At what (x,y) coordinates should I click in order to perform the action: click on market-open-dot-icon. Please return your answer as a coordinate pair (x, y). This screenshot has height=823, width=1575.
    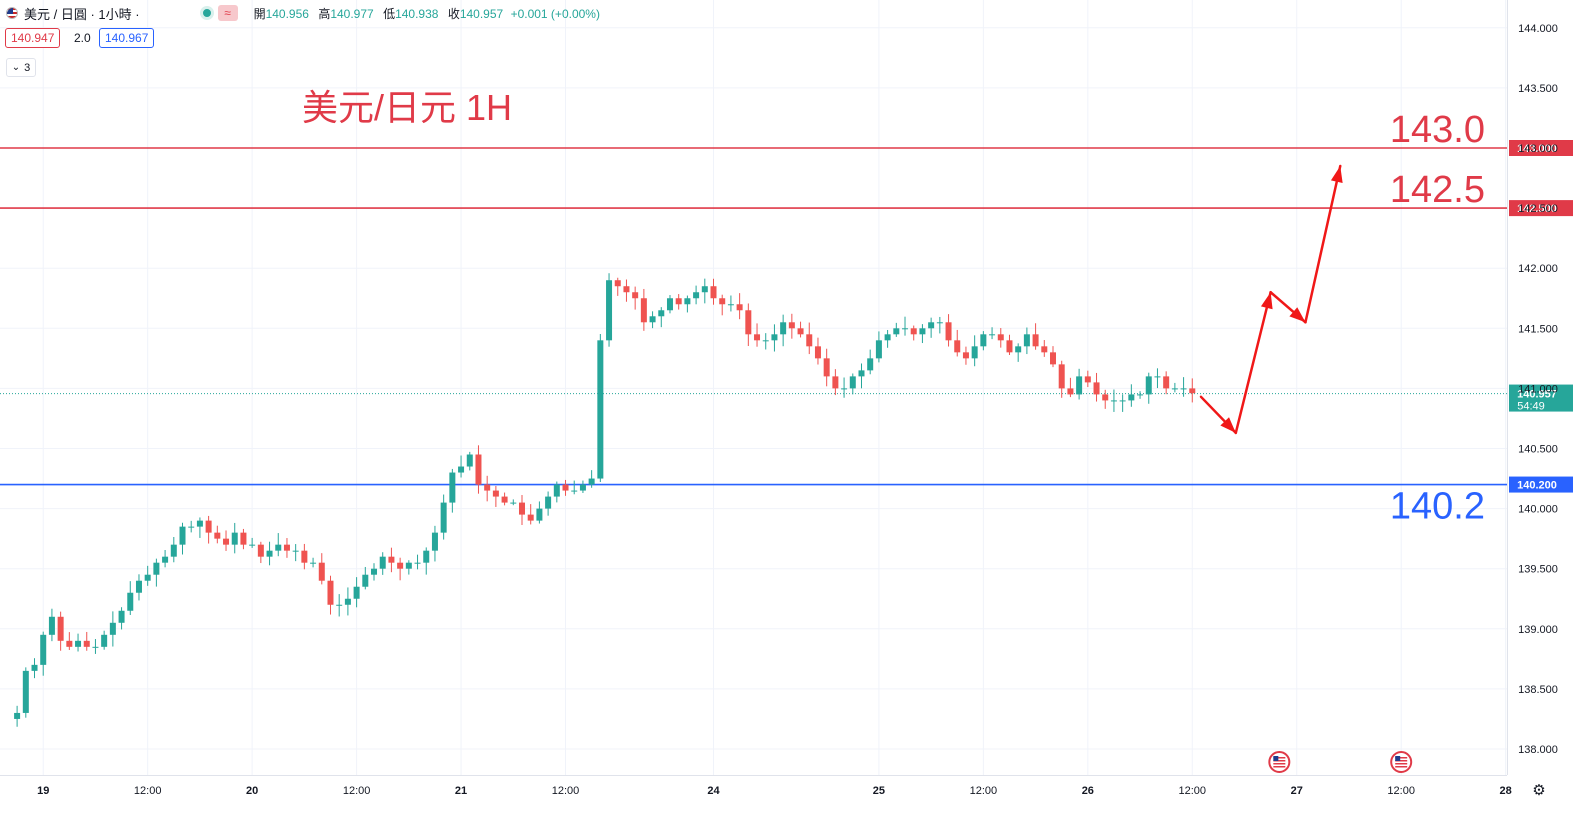
    Looking at the image, I should click on (206, 13).